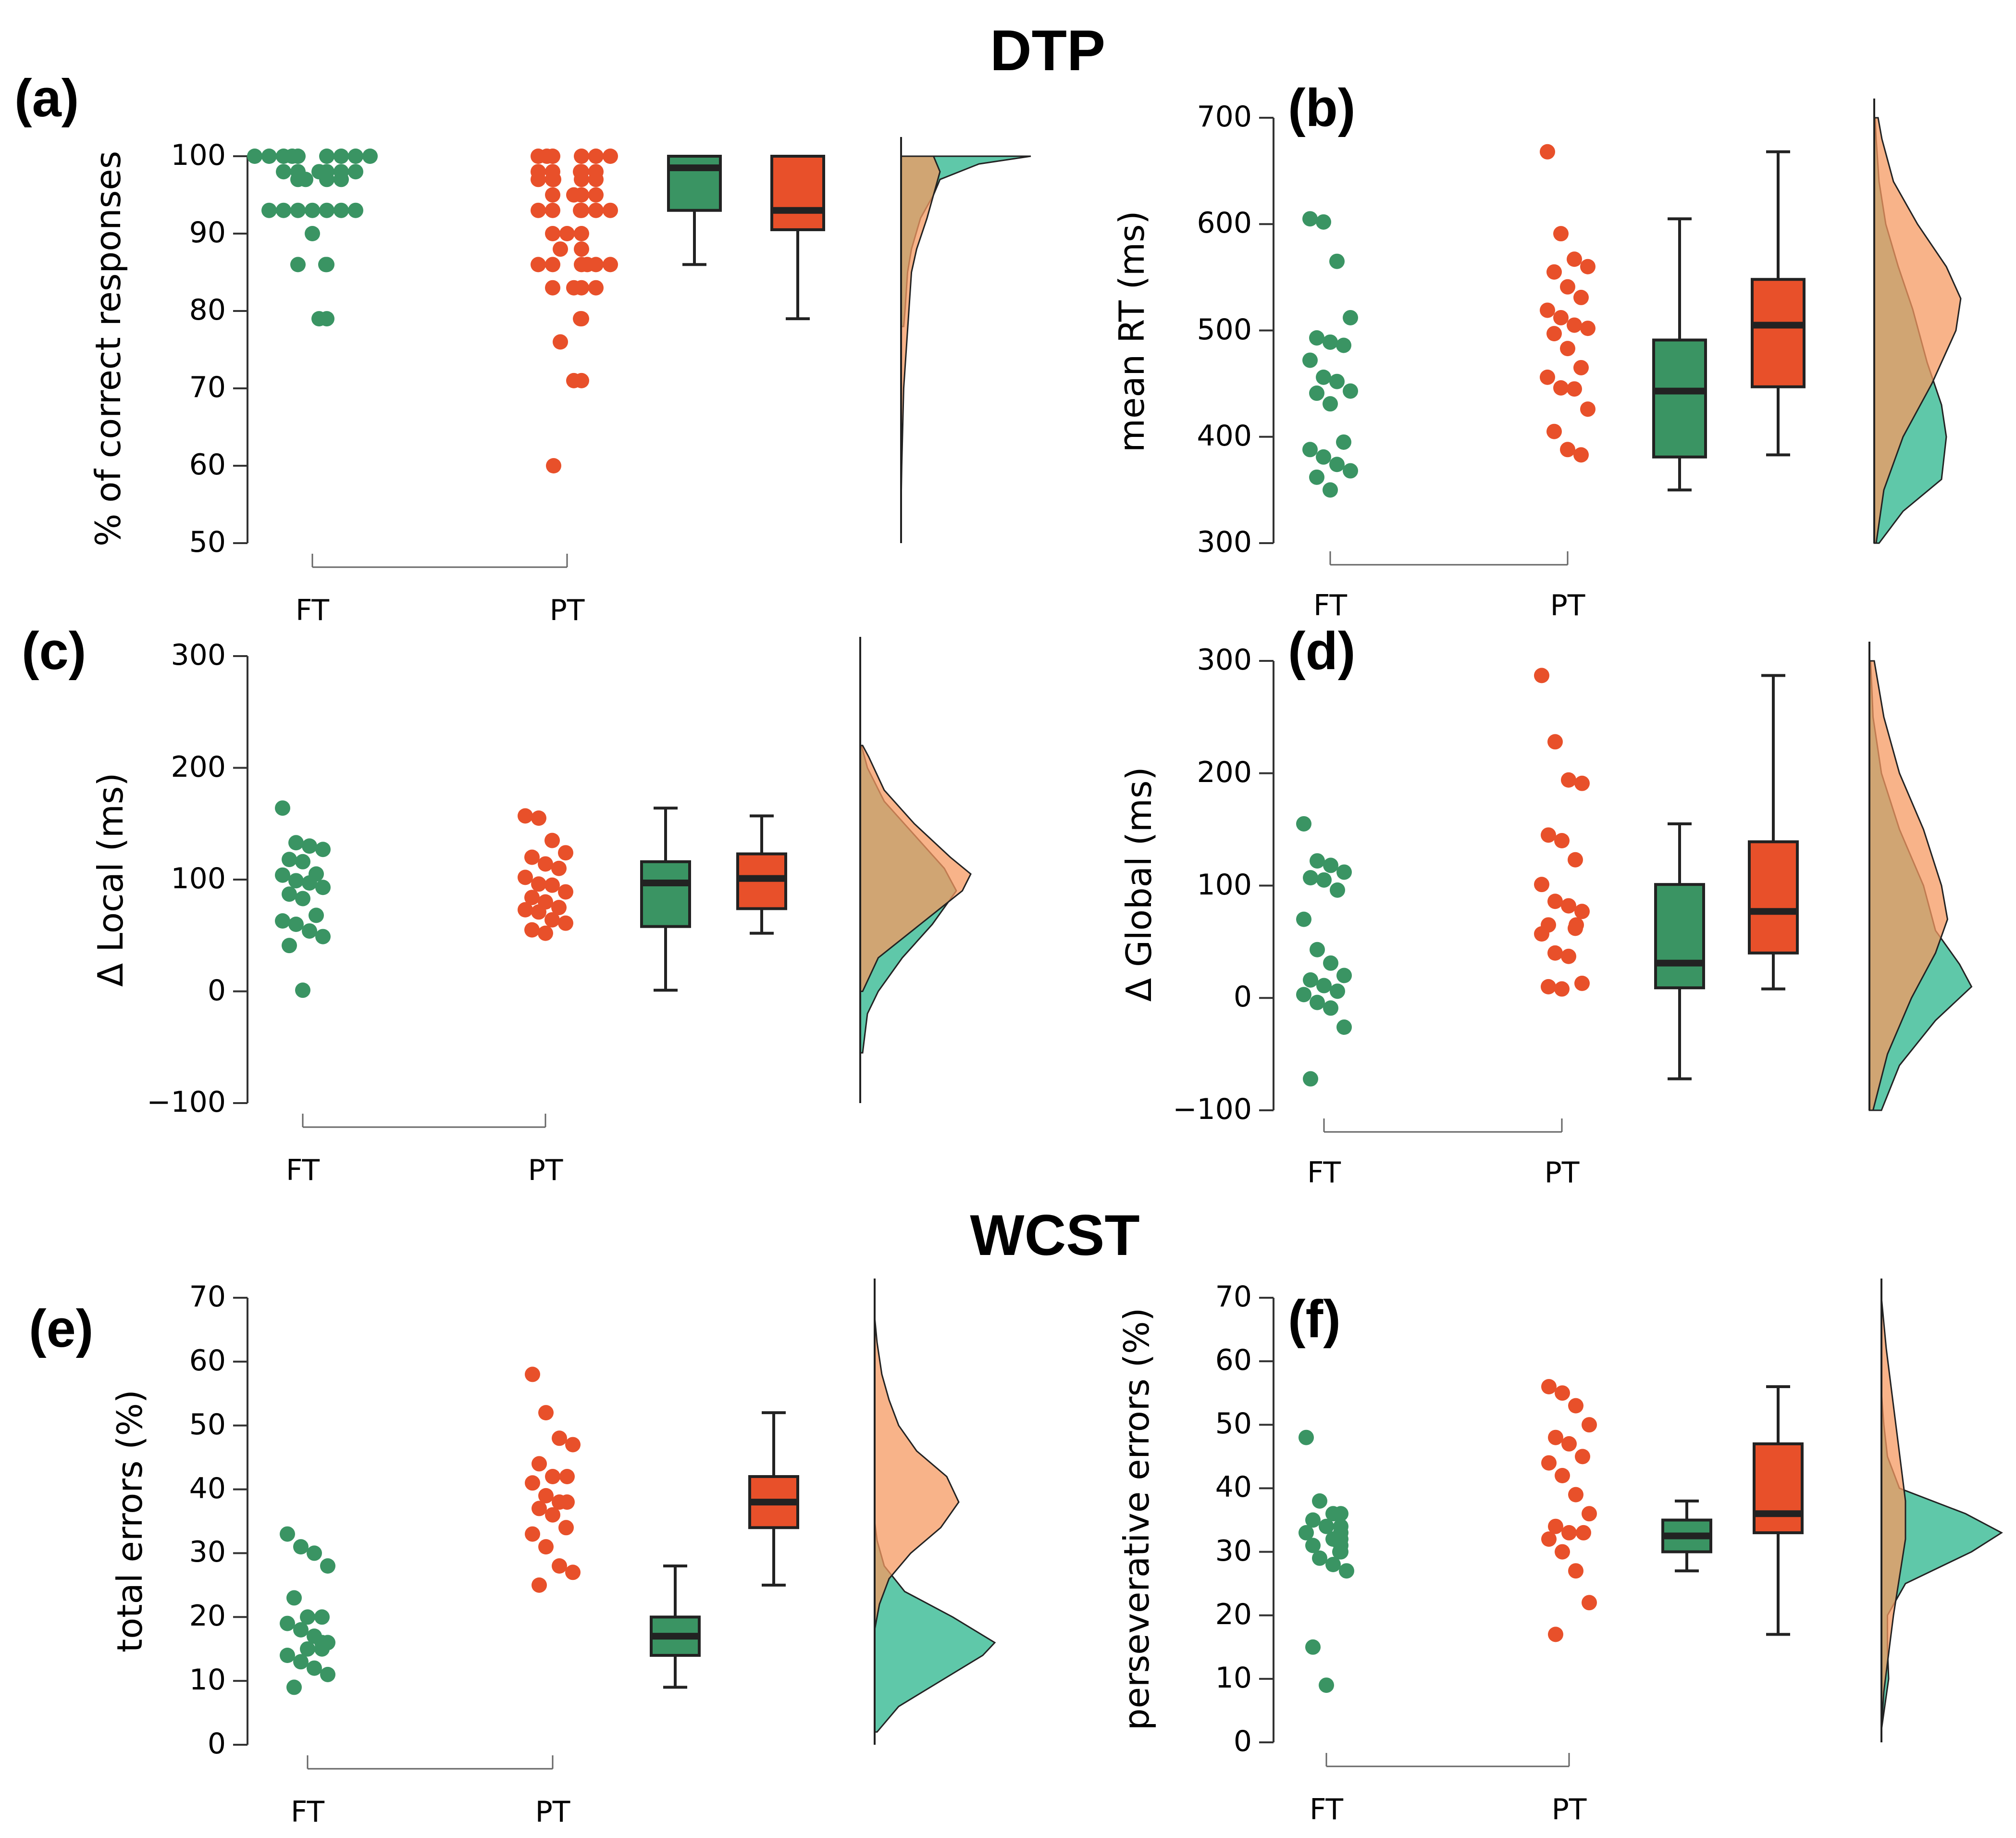 The image size is (2016, 1838). I want to click on panel-d: (d), so click(1322, 651).